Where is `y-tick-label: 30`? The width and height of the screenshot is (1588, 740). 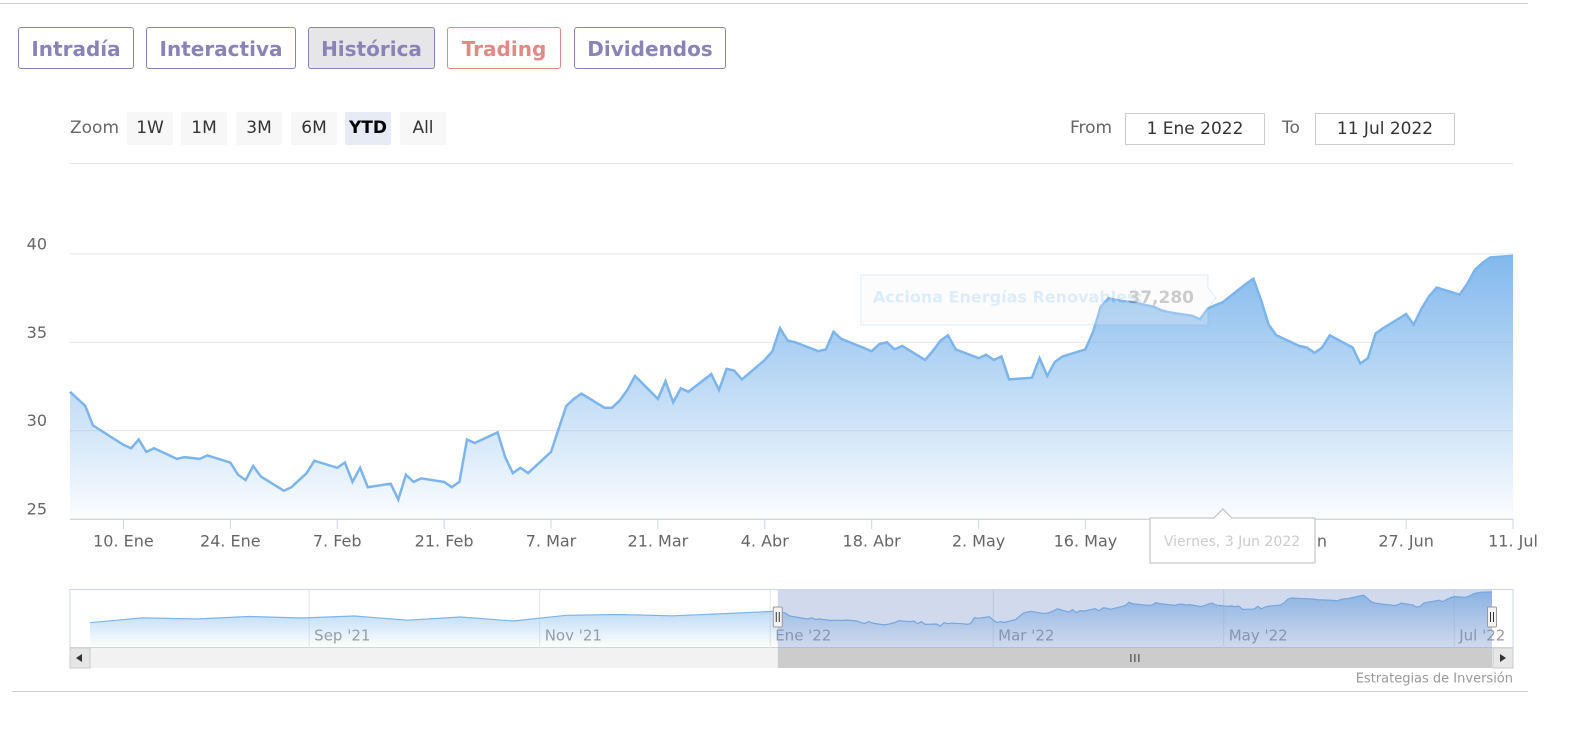
y-tick-label: 30 is located at coordinates (37, 420).